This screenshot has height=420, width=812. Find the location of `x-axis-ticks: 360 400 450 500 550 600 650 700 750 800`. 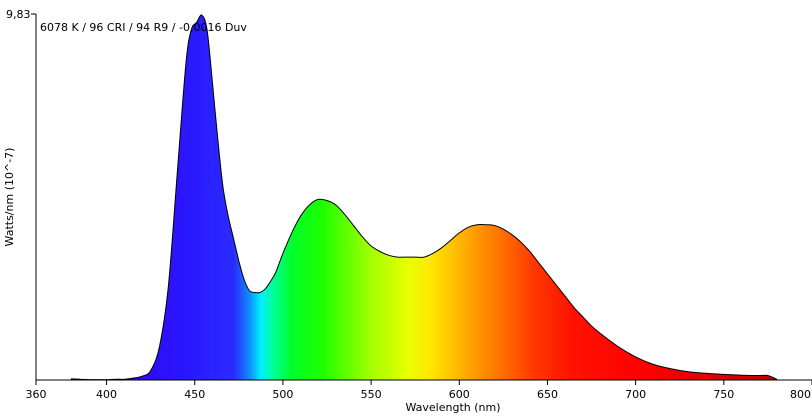

x-axis-ticks: 360 400 450 500 550 600 650 700 750 800 is located at coordinates (419, 390).